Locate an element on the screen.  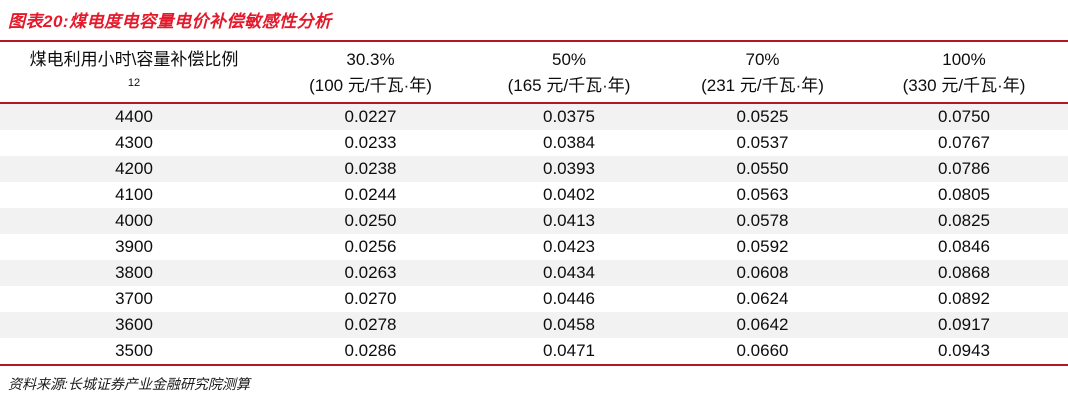
table-row: 4000 0.0250 0.0413 0.0578 0.0825 is located at coordinates (534, 221).